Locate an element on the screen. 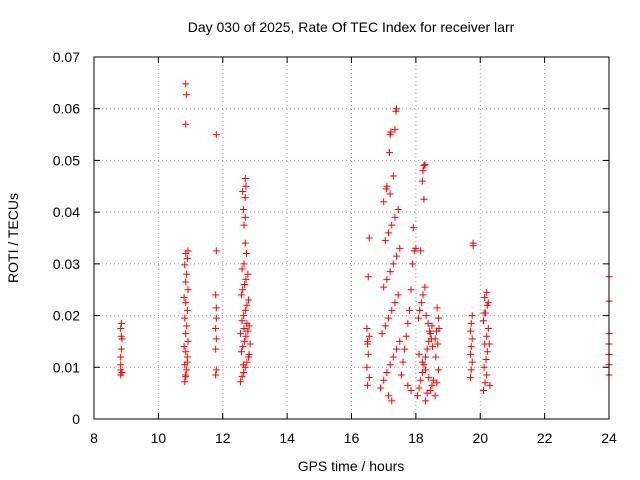 Image resolution: width=640 pixels, height=480 pixels. x-tick-label: 22 is located at coordinates (545, 438).